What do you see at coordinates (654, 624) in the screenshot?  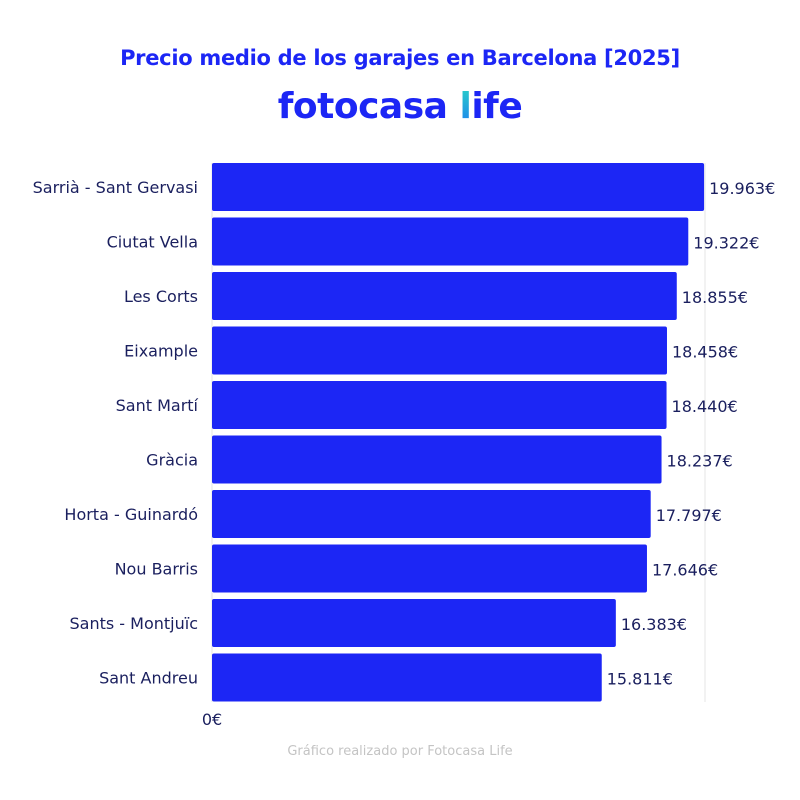 I see `data-label: 16.383€` at bounding box center [654, 624].